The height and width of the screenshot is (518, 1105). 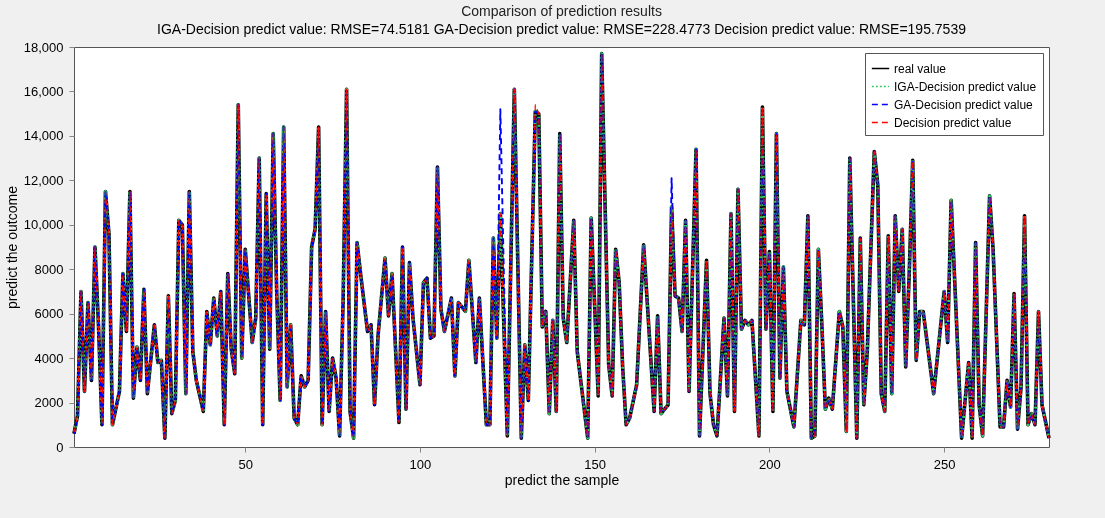 What do you see at coordinates (49, 358) in the screenshot?
I see `y-tick-label: 4000` at bounding box center [49, 358].